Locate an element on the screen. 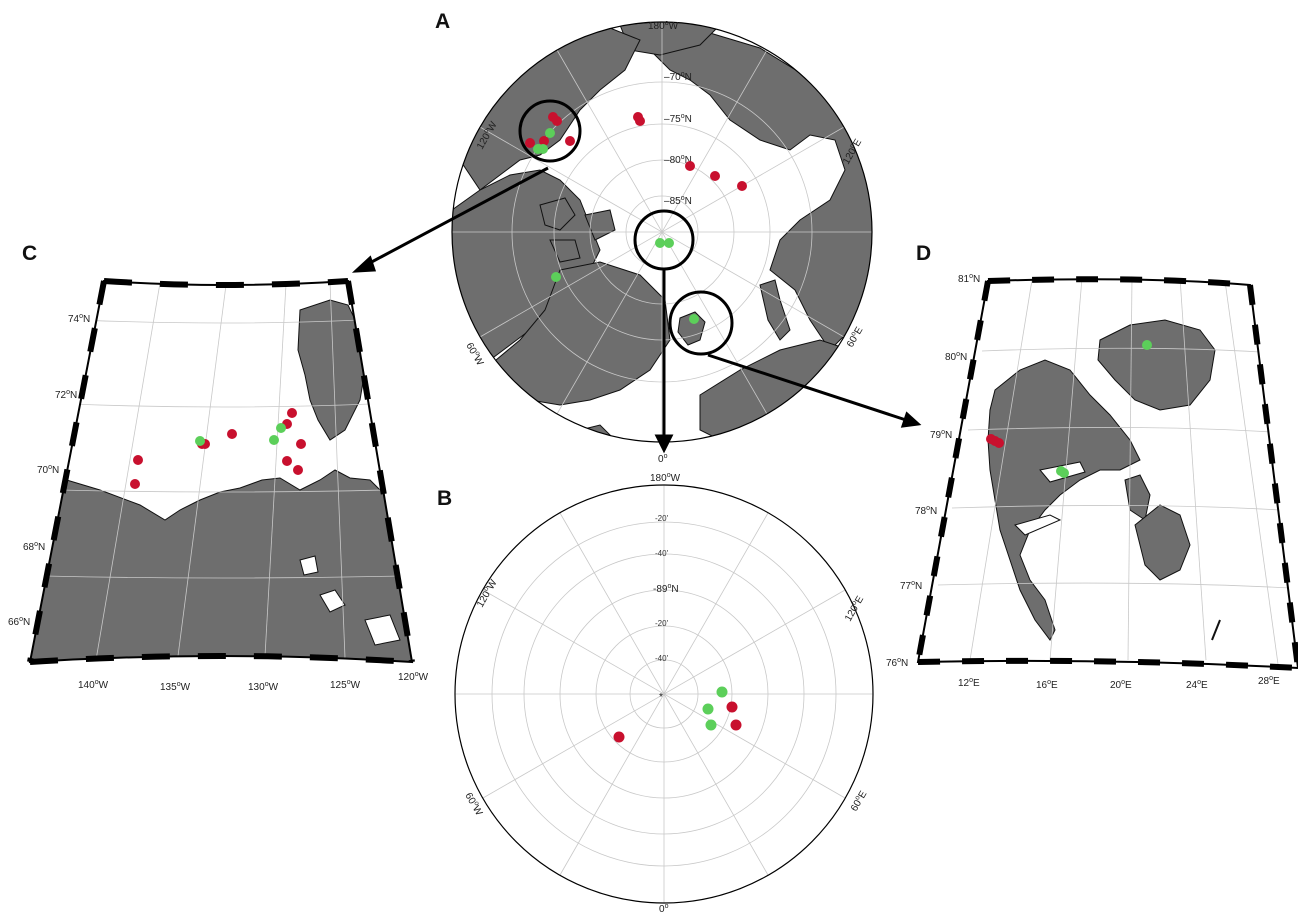 Image resolution: width=1298 pixels, height=914 pixels. panel-c-lat-72: 72oN is located at coordinates (66, 395).